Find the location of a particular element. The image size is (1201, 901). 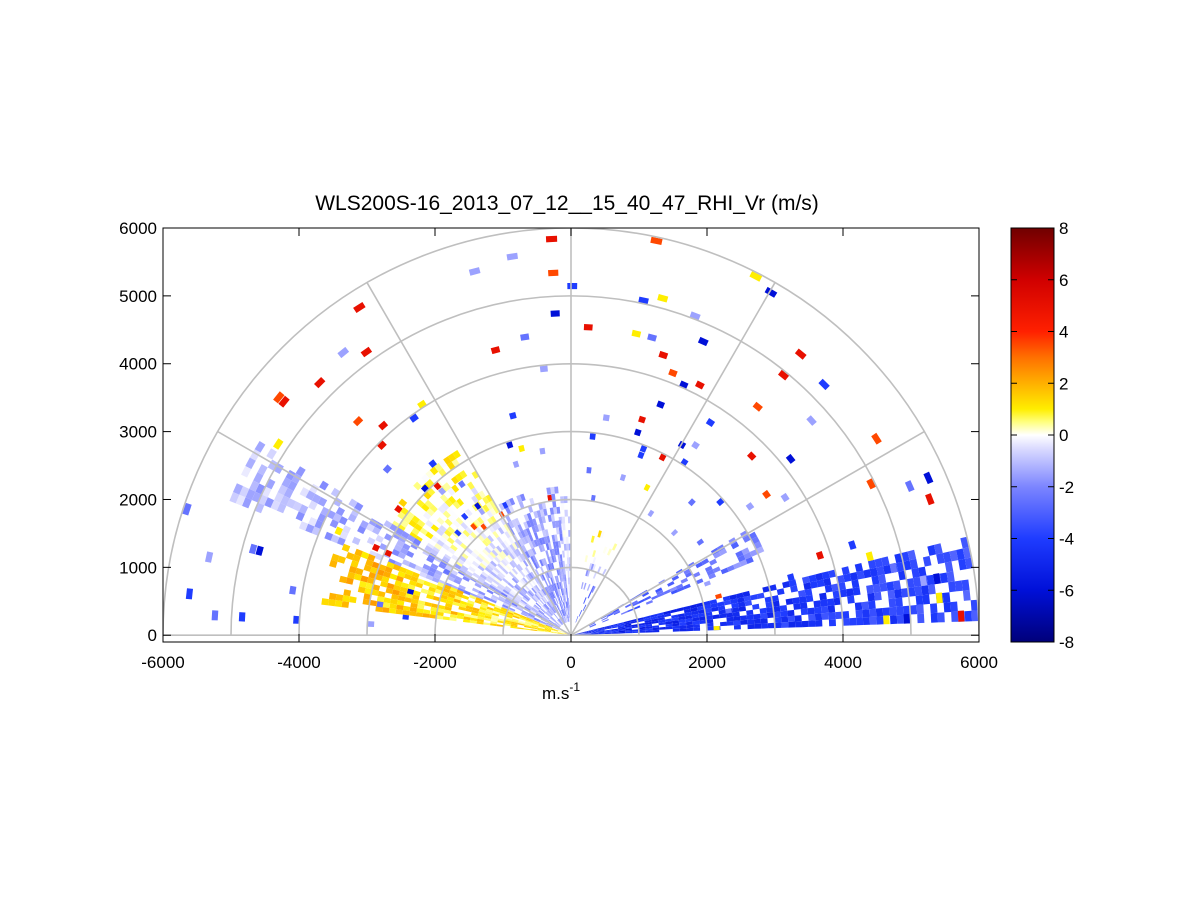

y-tick-label: 4000 is located at coordinates (138, 364).